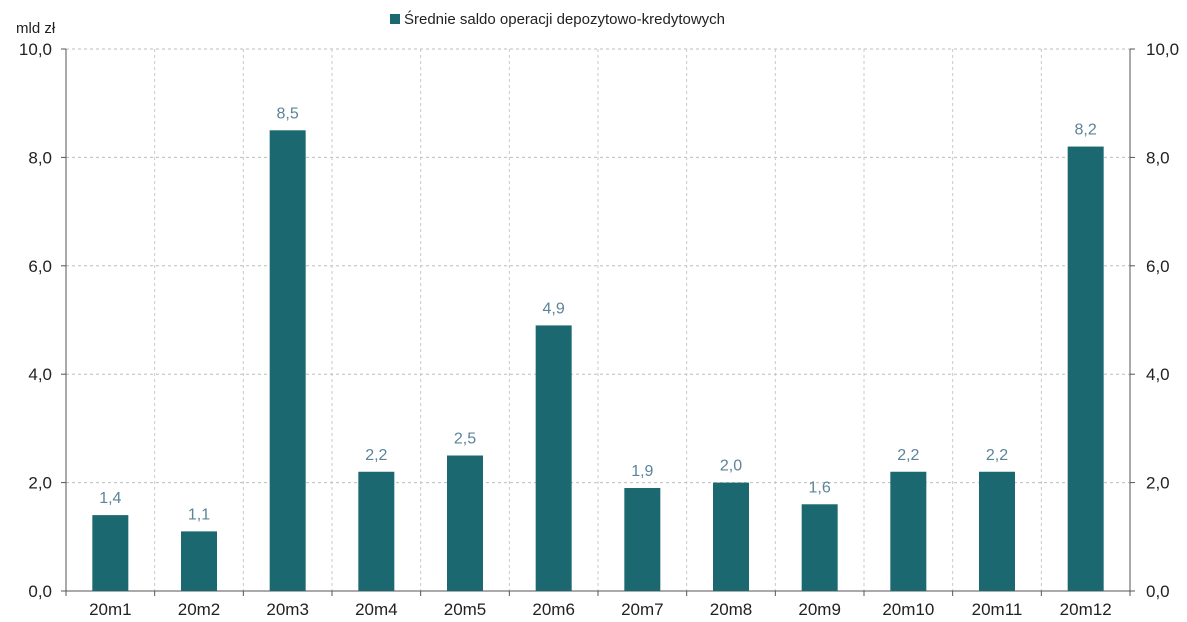 The height and width of the screenshot is (622, 1187). I want to click on legend-swatch, so click(395, 19).